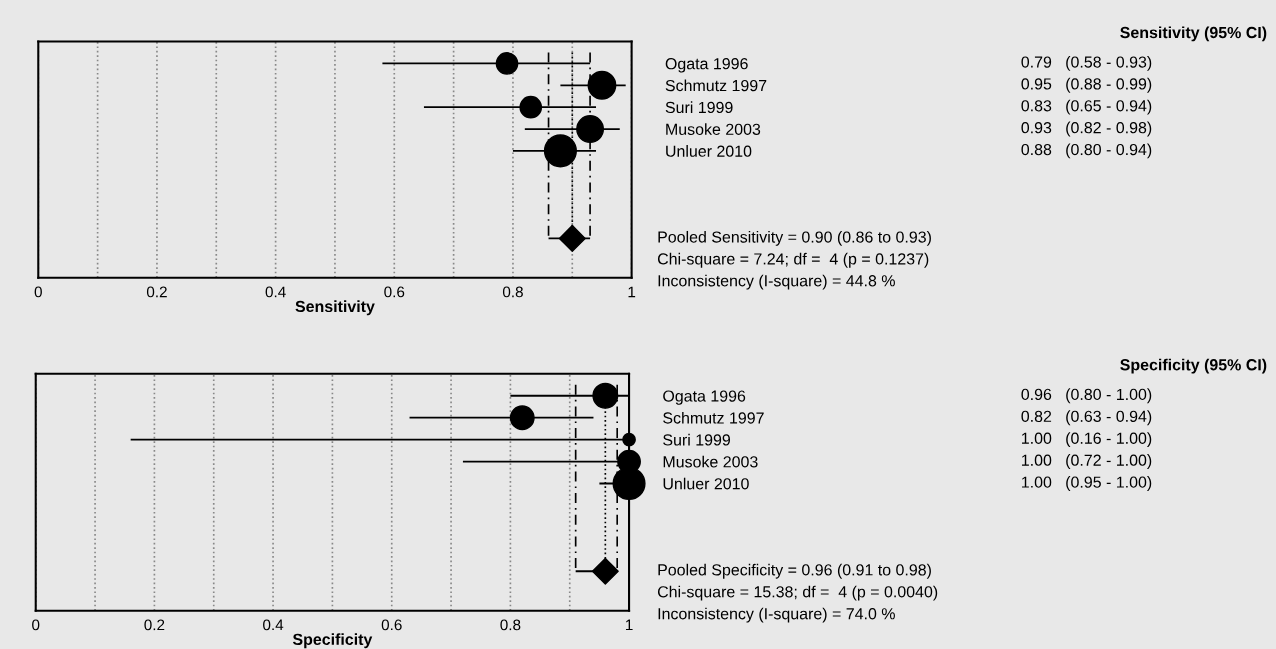  What do you see at coordinates (1086, 63) in the screenshot?
I see `data-label: 0.79 (0.58 - 0.93)` at bounding box center [1086, 63].